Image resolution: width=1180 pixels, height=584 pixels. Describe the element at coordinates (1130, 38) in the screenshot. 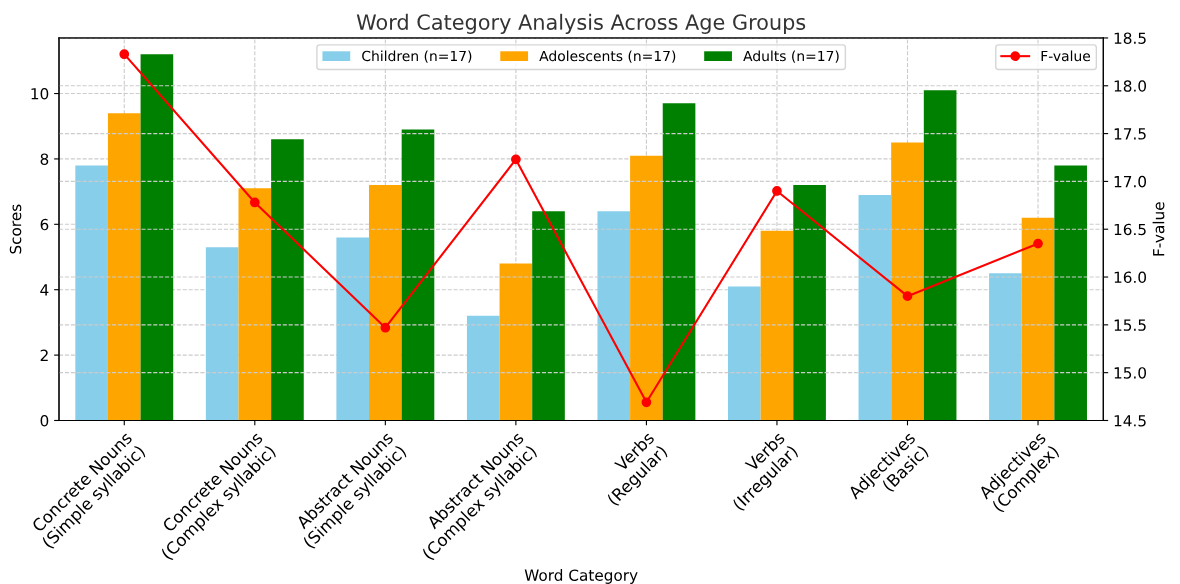

I see `y2-tick-label: 18.5` at that location.